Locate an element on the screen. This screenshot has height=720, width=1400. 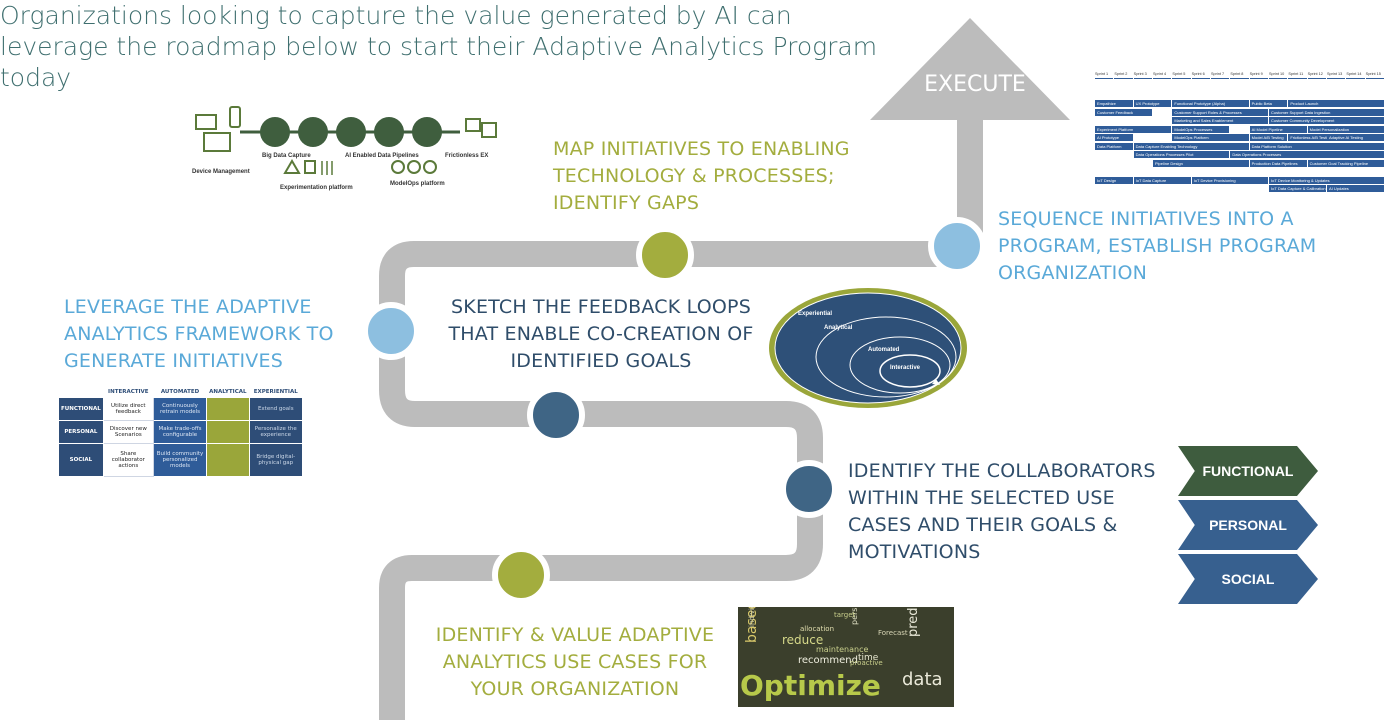
arrow-icon is located at coordinates (936, 382).